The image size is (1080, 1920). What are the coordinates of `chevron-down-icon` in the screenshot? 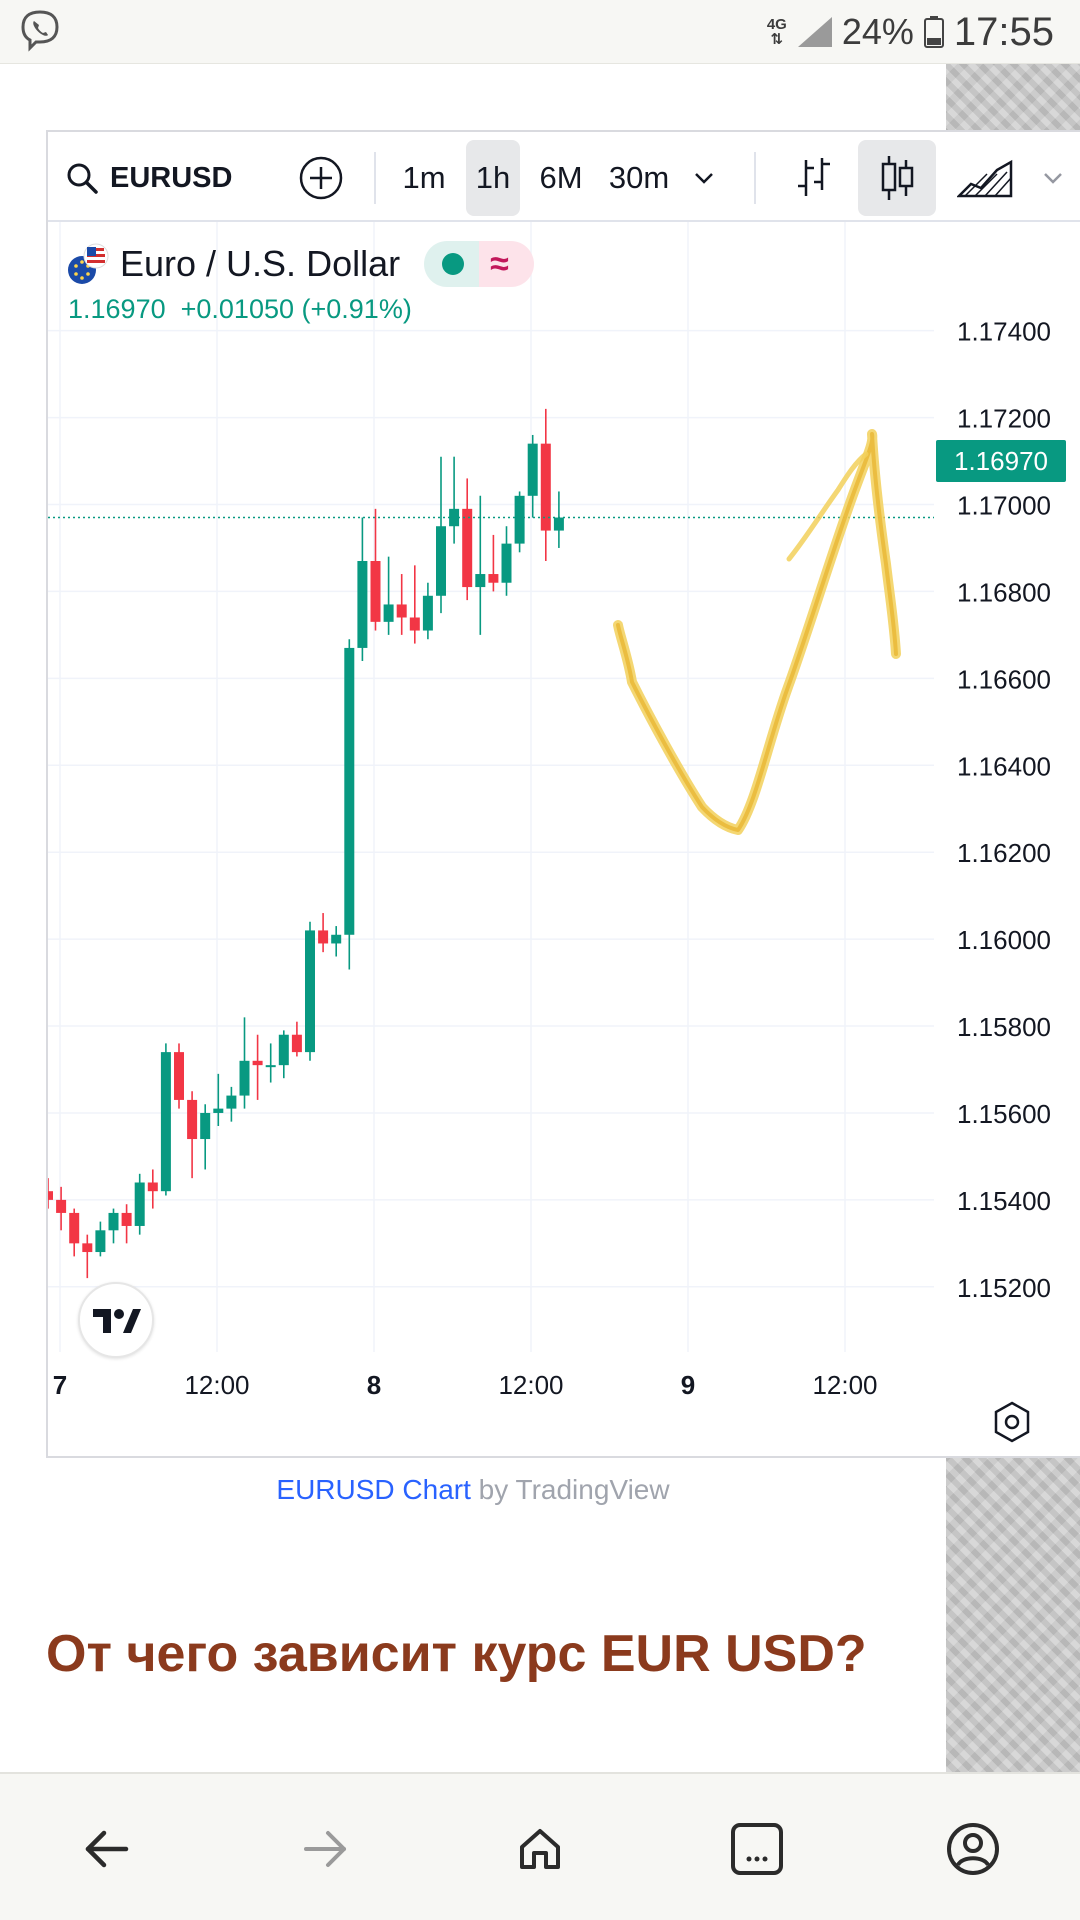 It's located at (704, 178).